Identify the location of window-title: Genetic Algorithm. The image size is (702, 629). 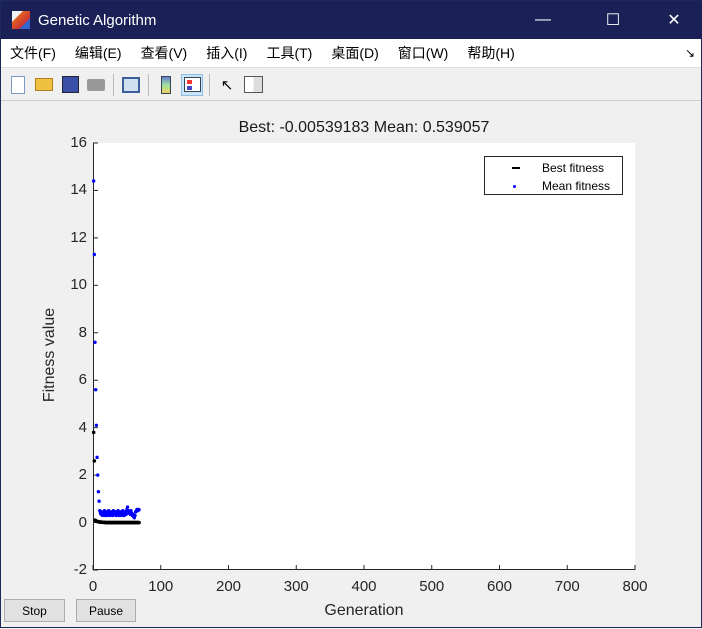
(97, 20).